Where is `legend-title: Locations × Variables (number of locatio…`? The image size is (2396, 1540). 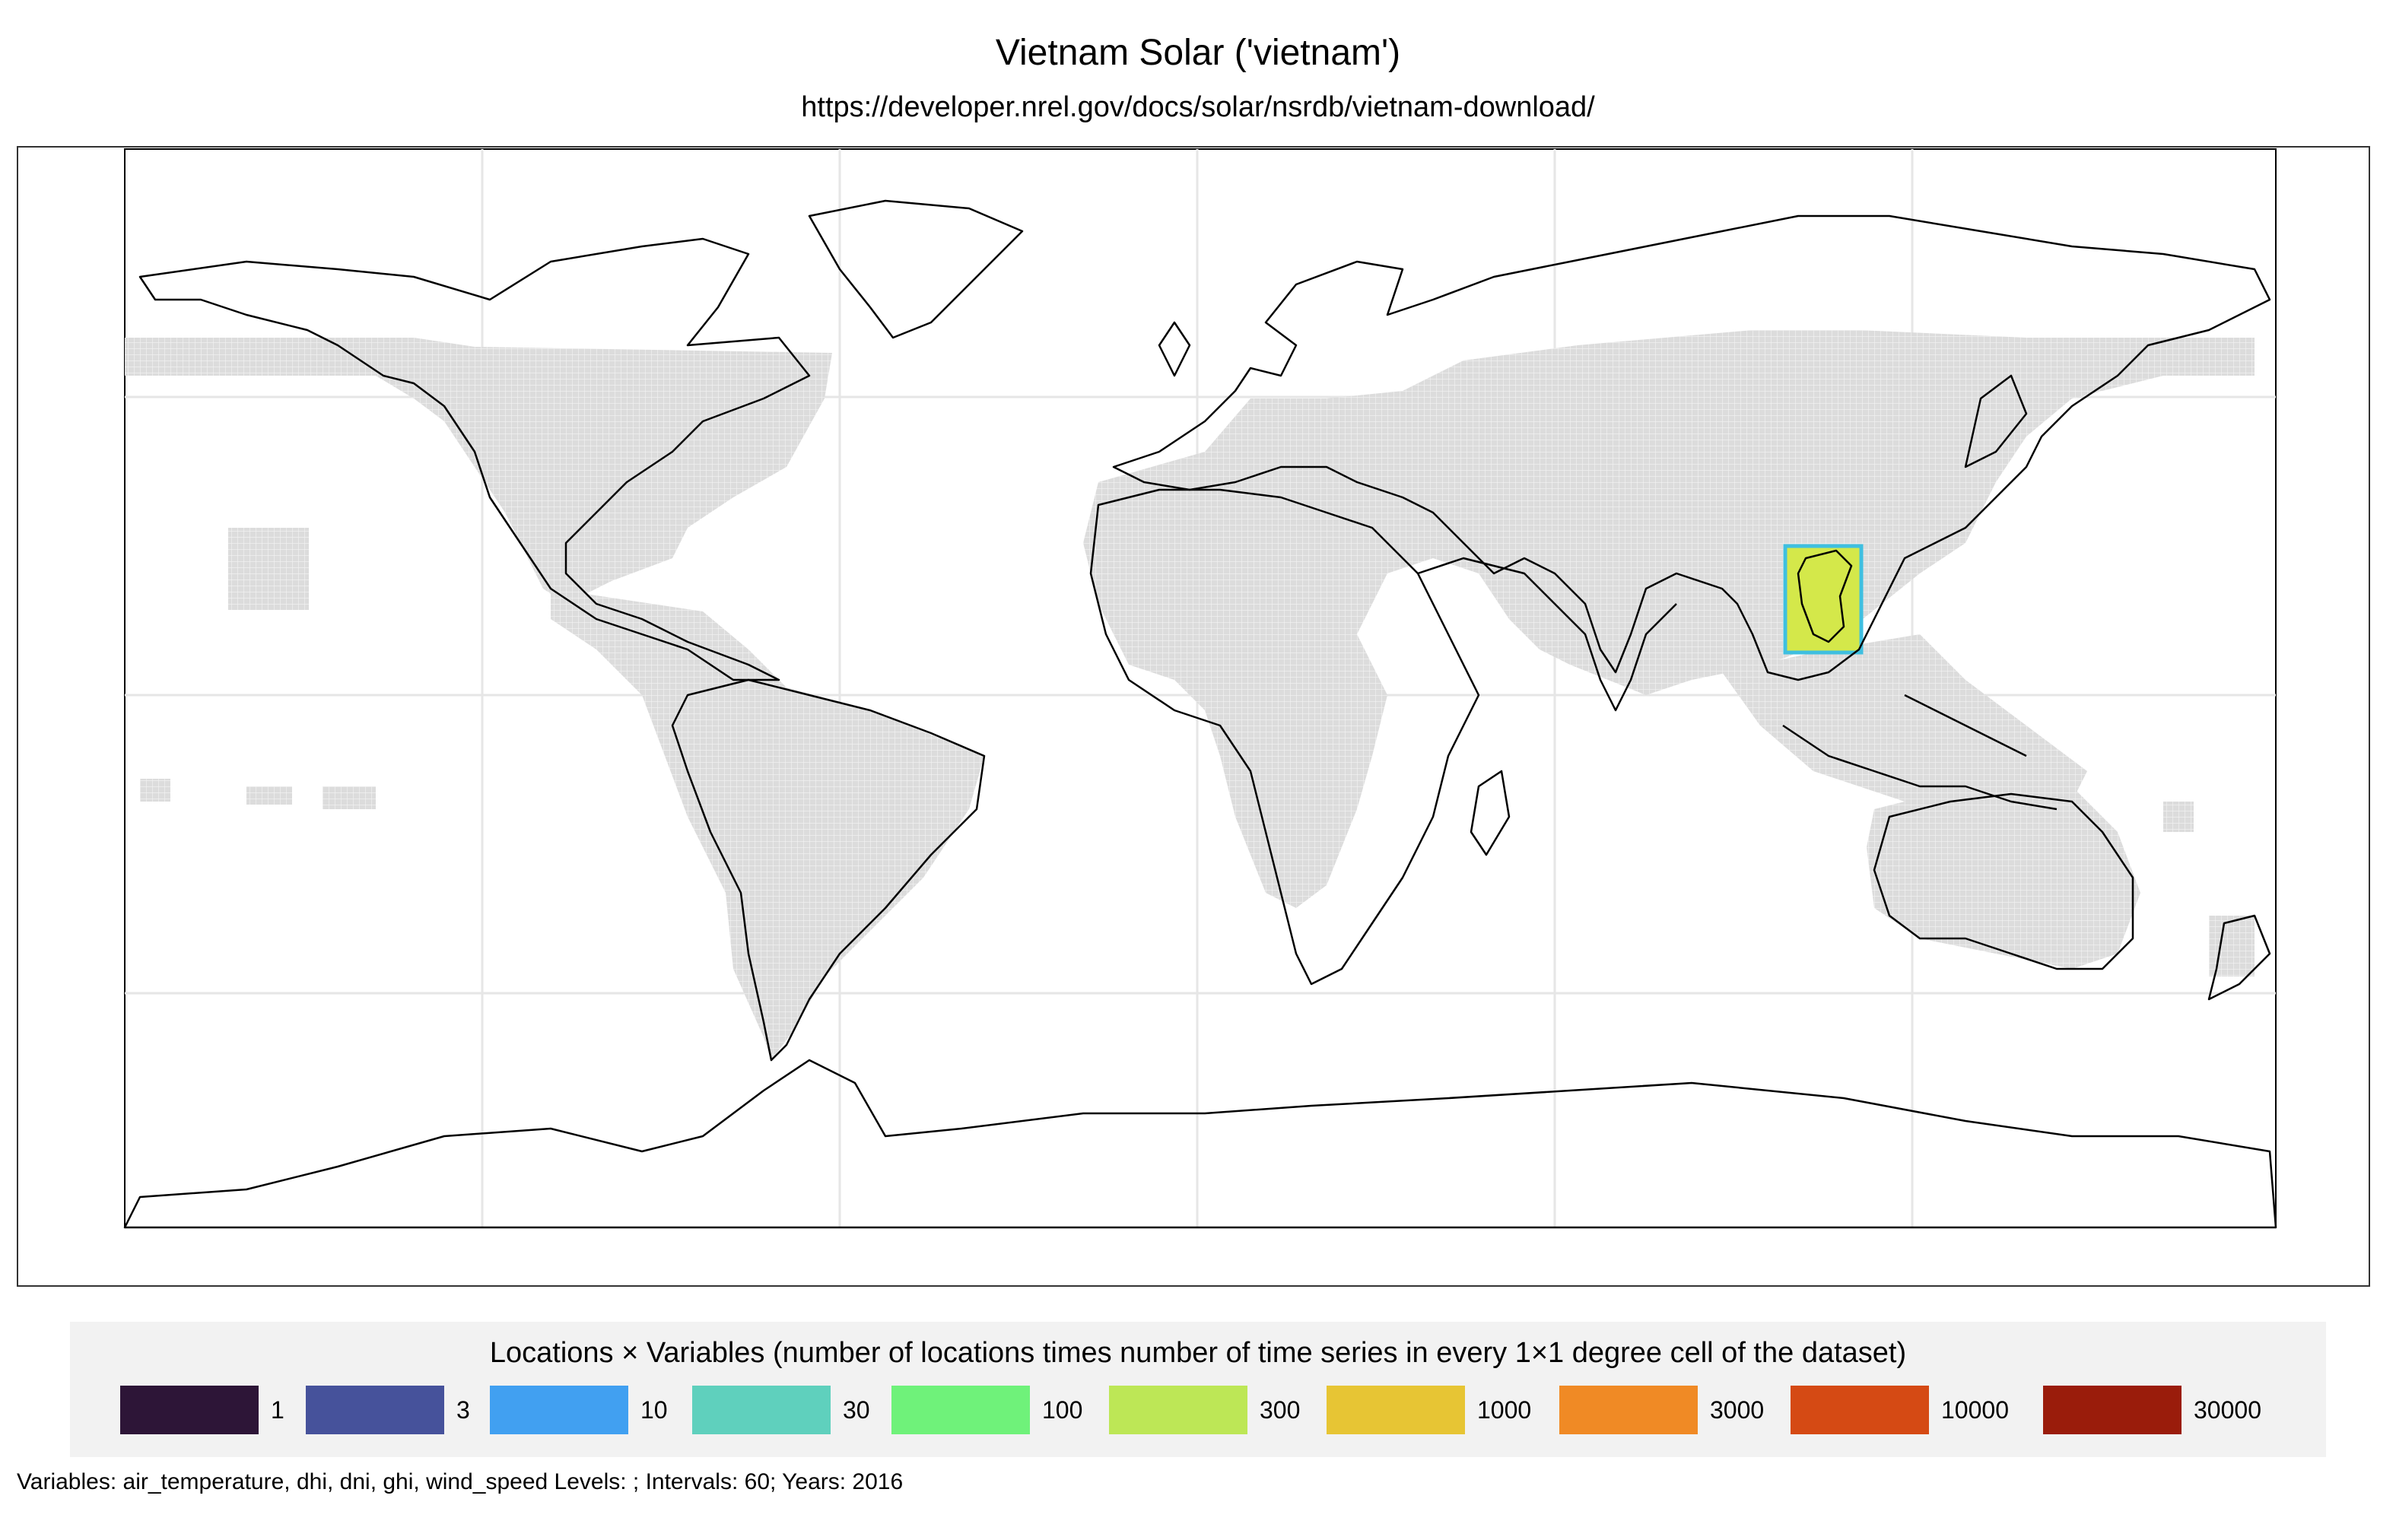
legend-title: Locations × Variables (number of locatio… is located at coordinates (1198, 1353).